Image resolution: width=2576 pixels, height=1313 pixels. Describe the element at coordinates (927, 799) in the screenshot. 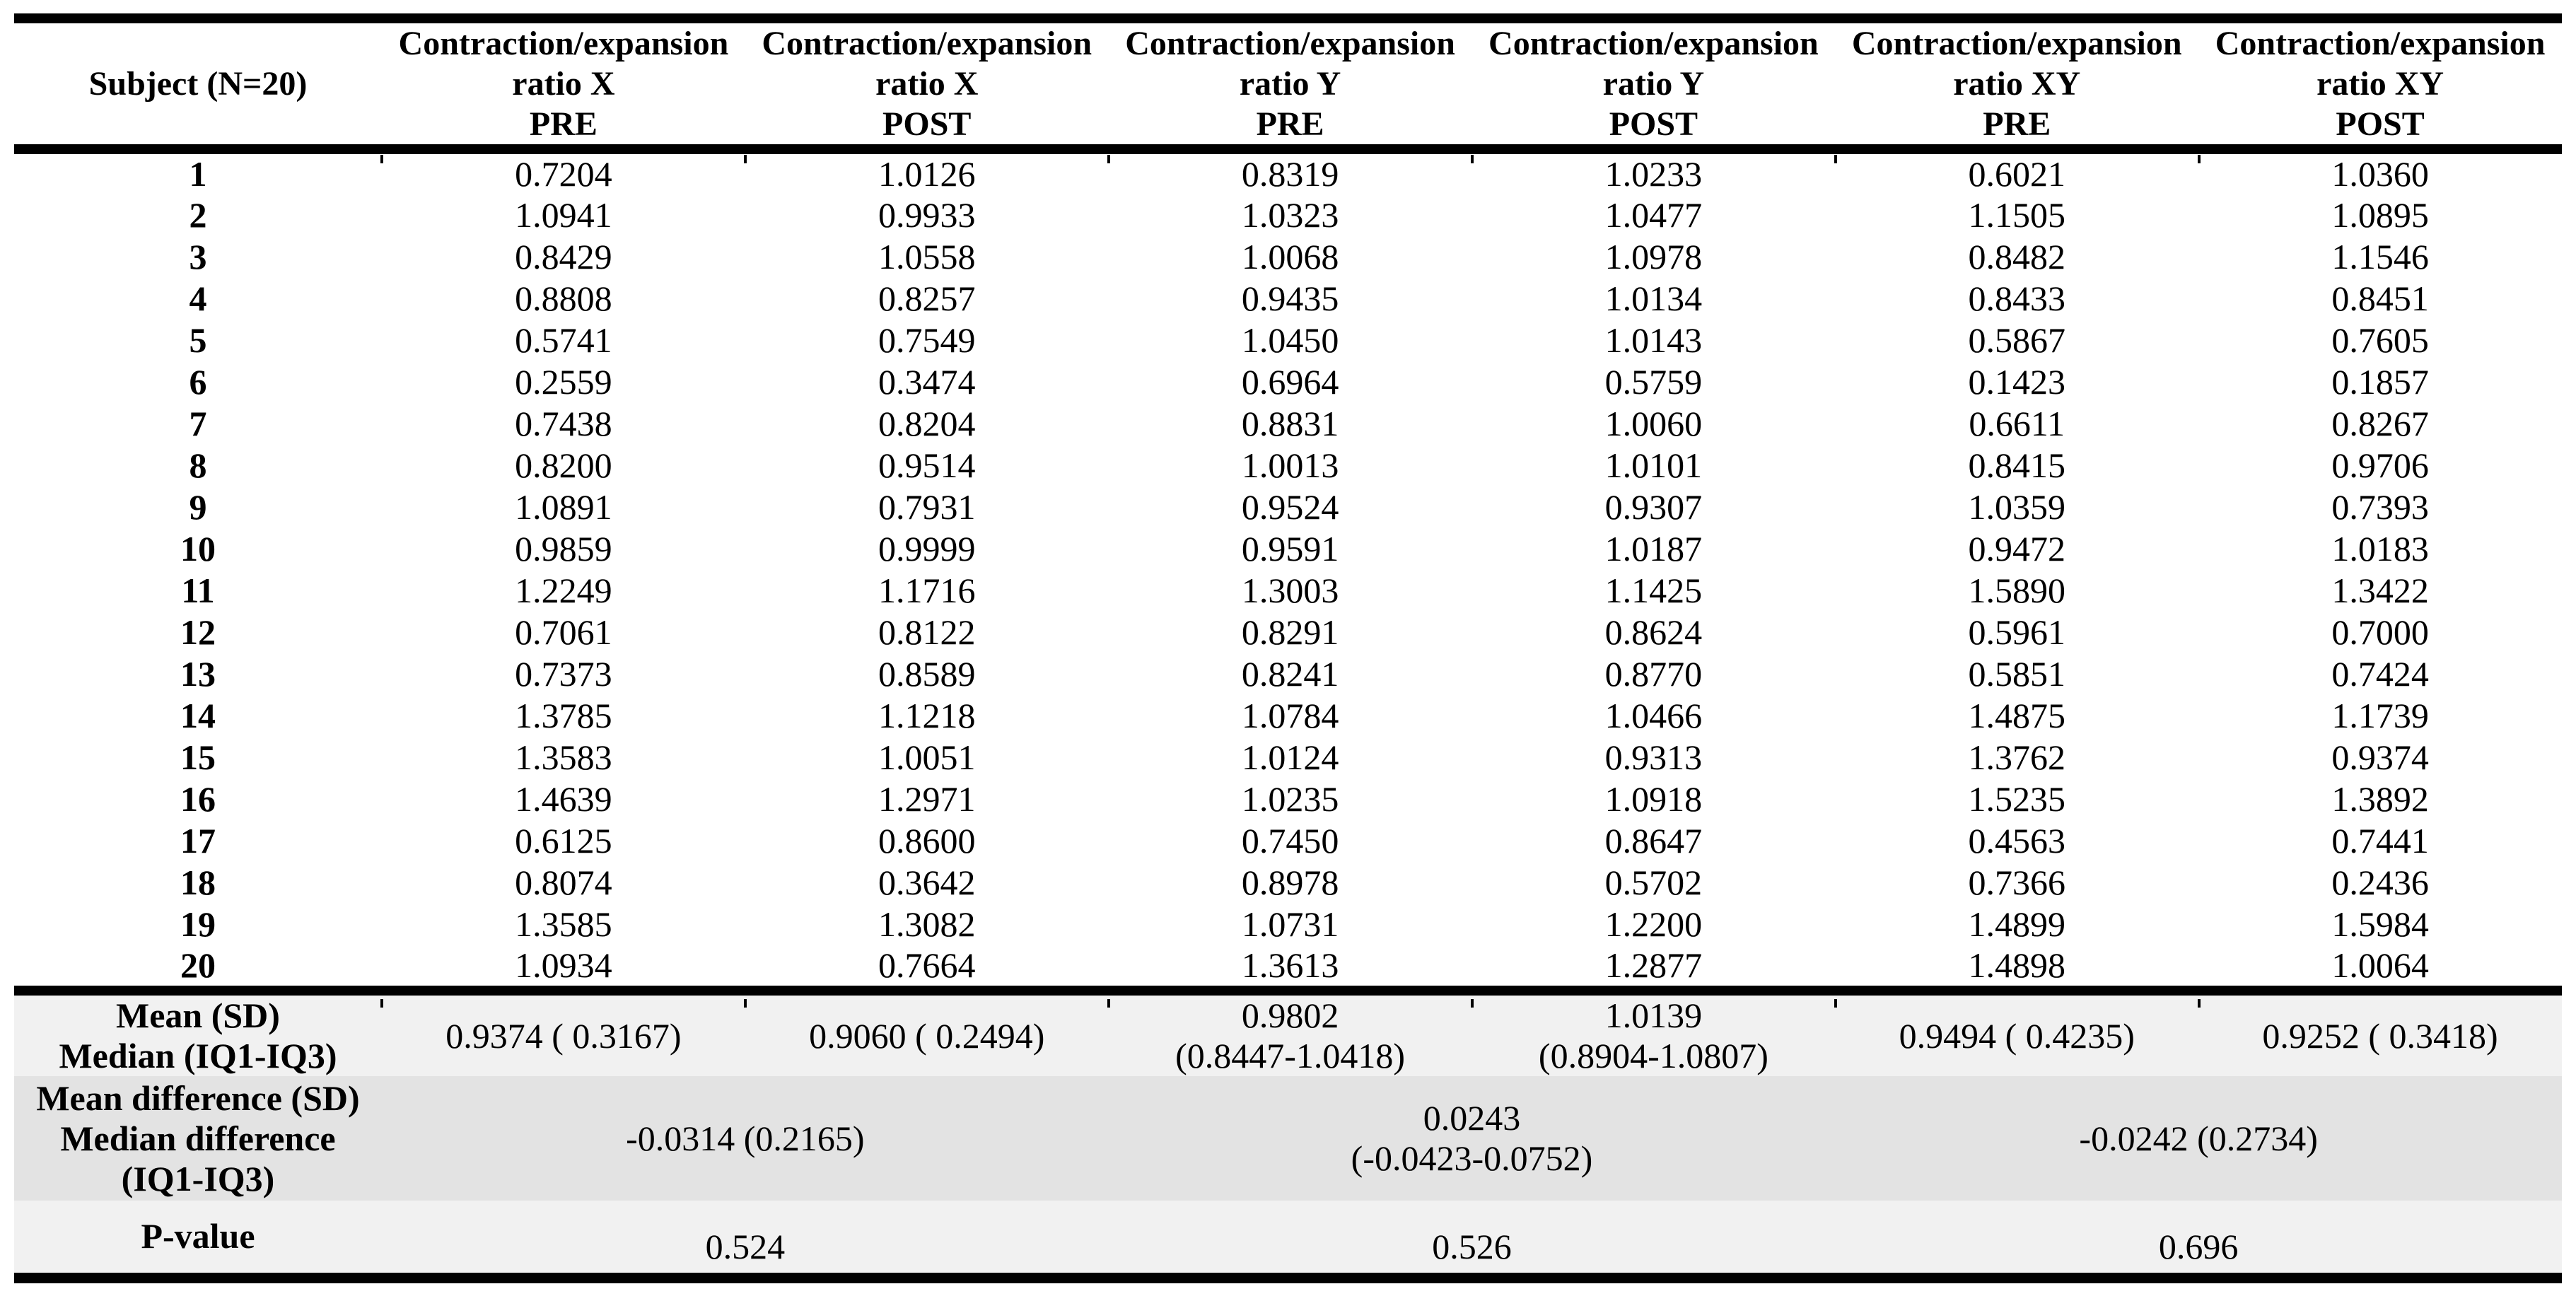

I see `value-cell: 1.2971` at that location.